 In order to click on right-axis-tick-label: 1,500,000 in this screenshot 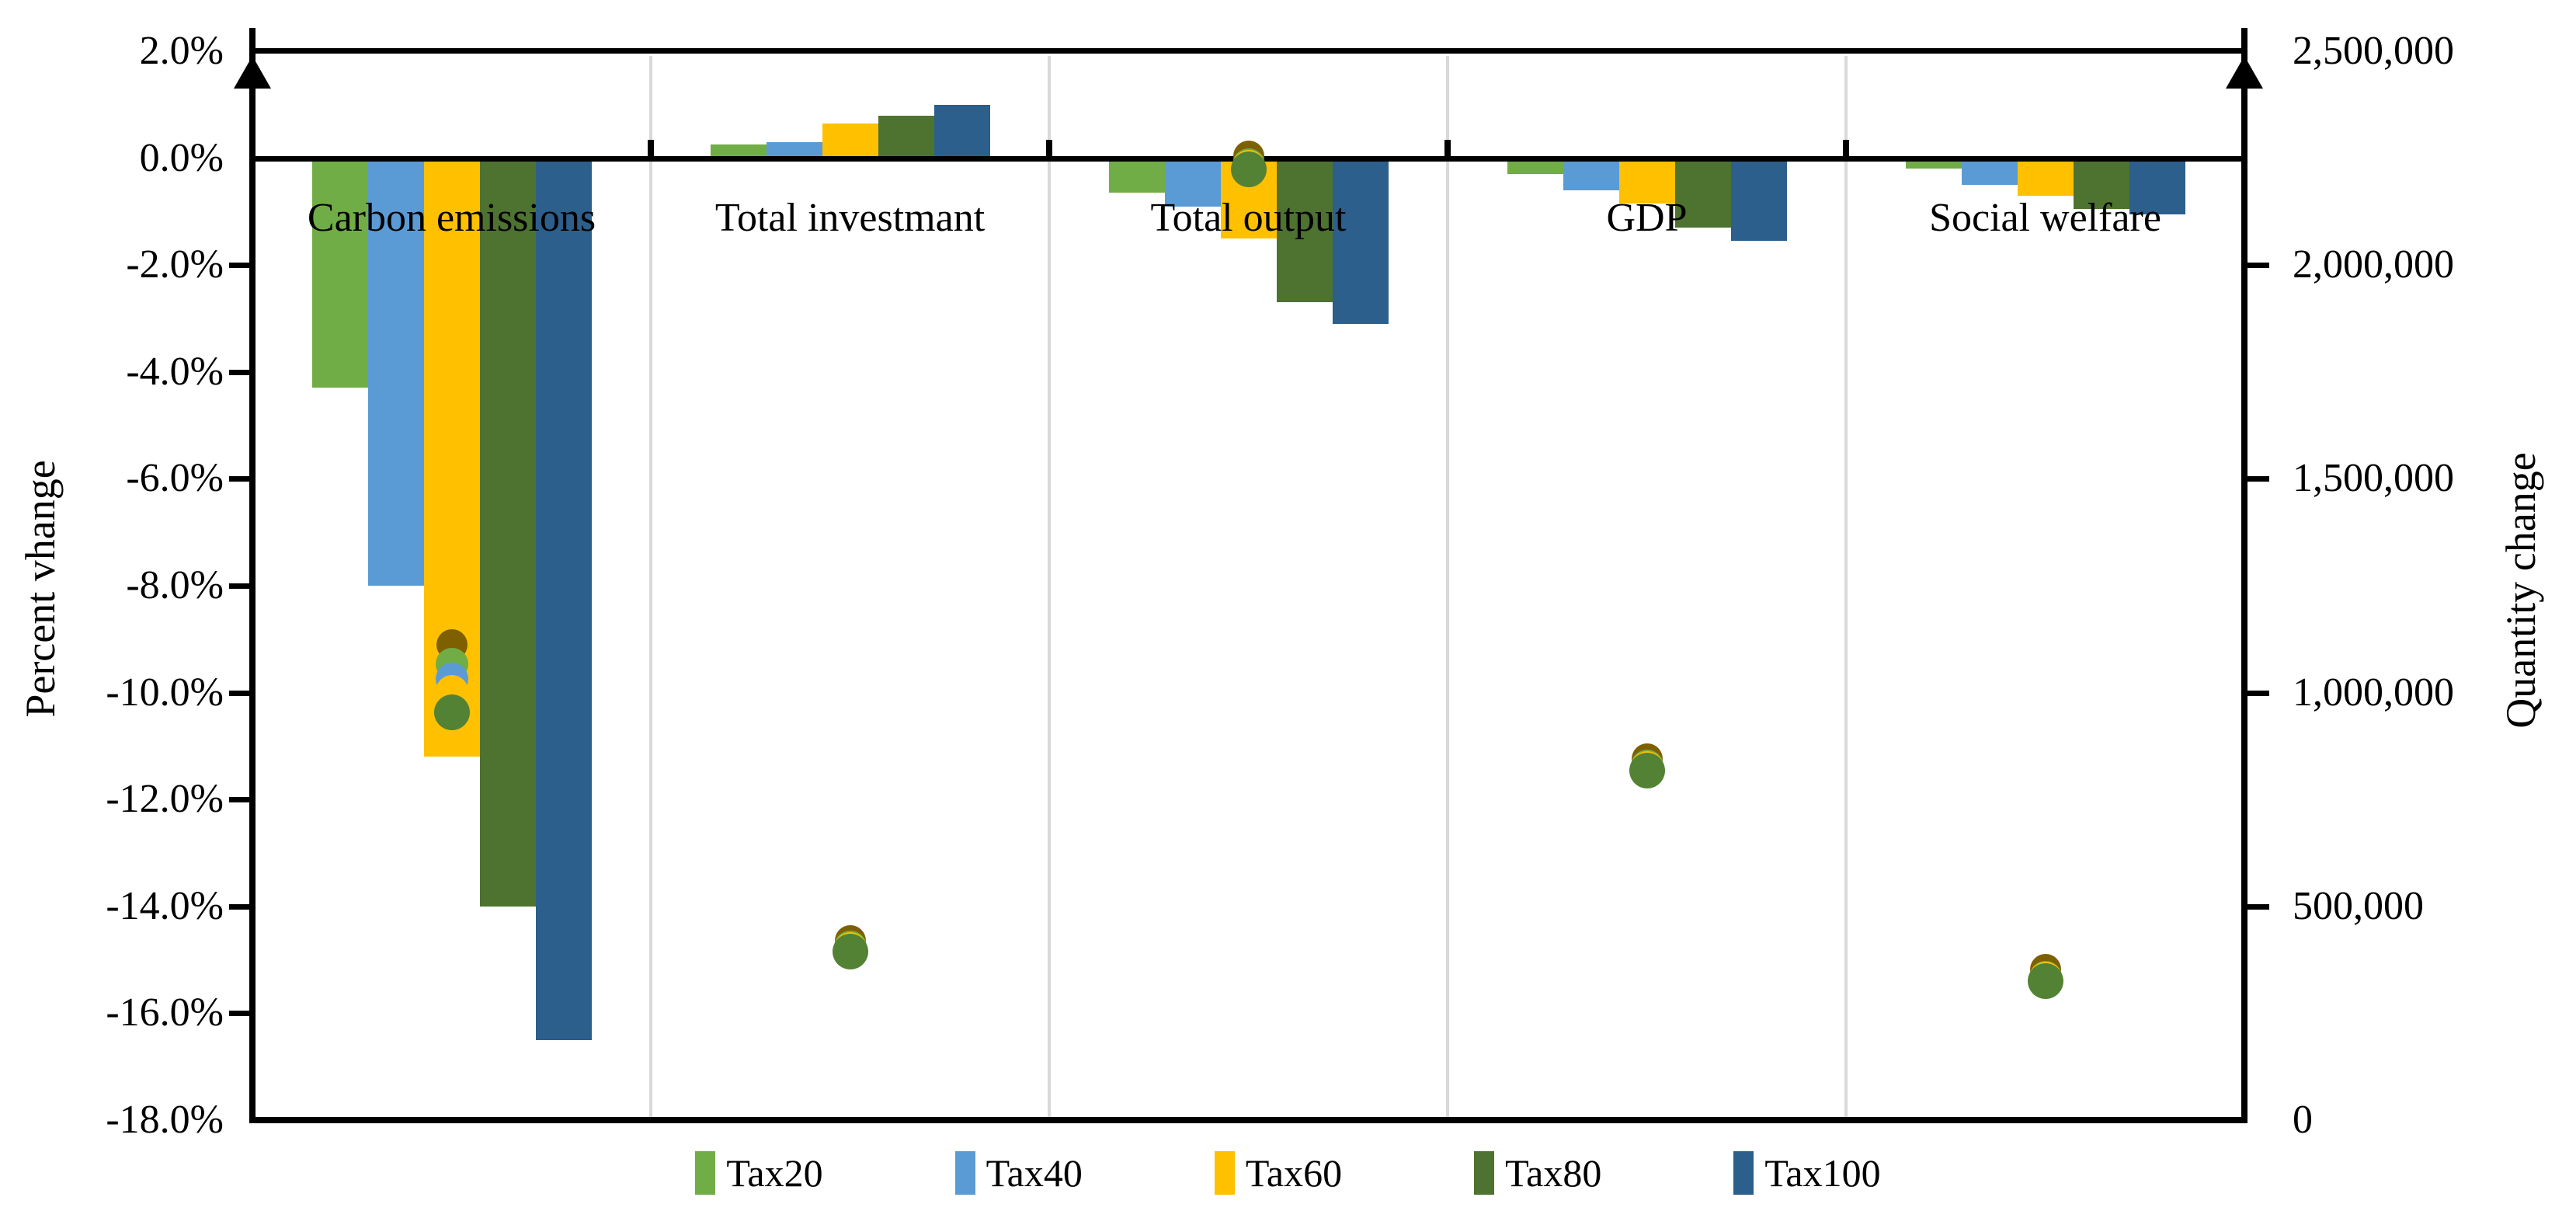, I will do `click(2373, 479)`.